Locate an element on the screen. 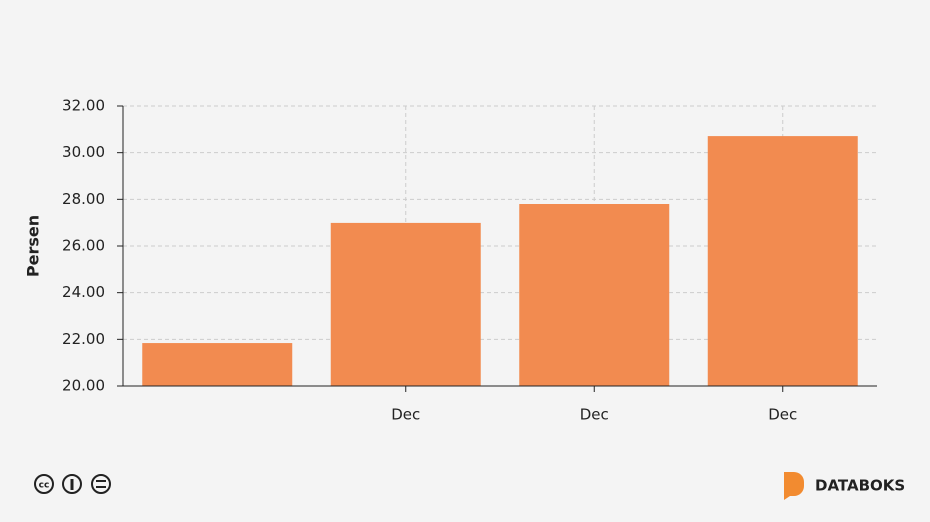  cc-icons is located at coordinates (72, 484).